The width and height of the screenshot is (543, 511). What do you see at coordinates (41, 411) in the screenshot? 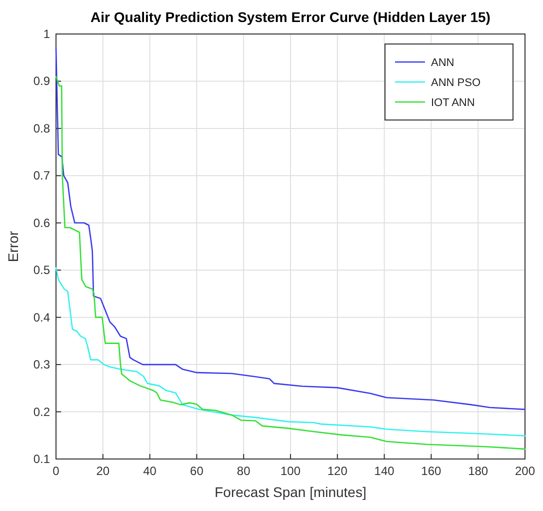
I see `y-tick-label: 0.2` at bounding box center [41, 411].